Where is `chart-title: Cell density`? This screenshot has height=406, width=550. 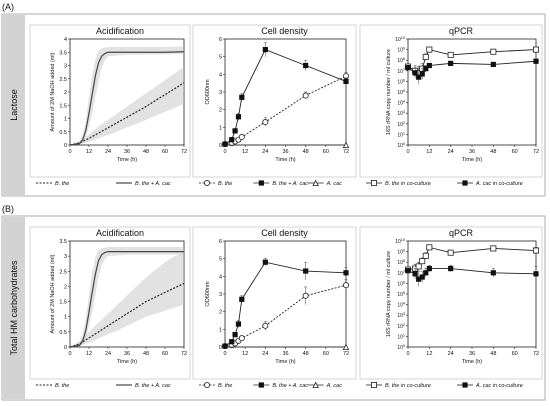 chart-title: Cell density is located at coordinates (284, 31).